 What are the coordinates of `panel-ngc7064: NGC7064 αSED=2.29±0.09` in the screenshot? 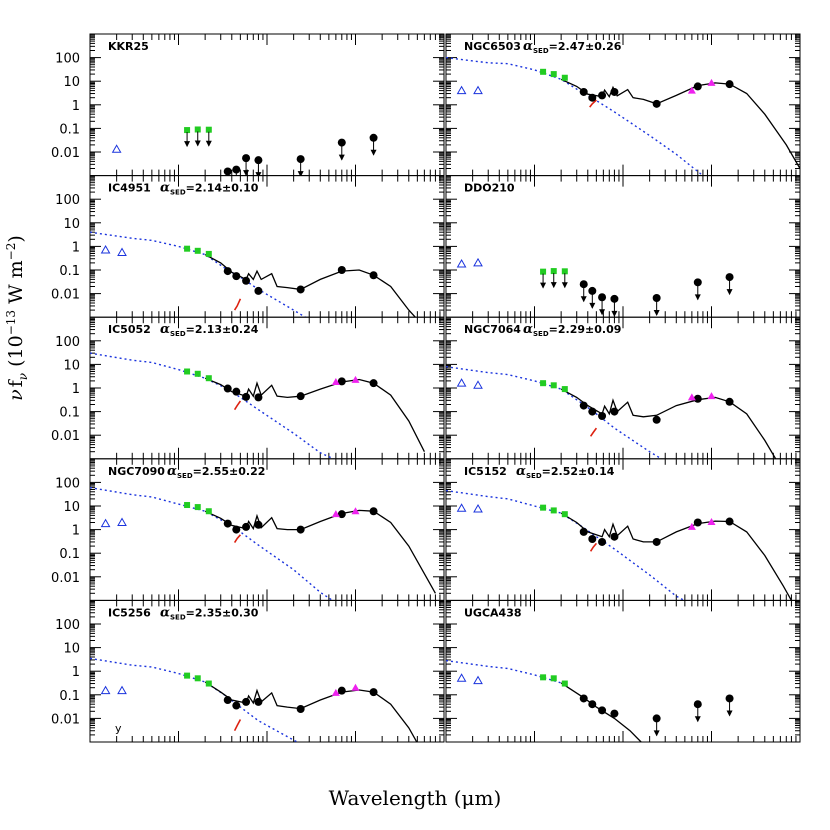 It's located at (623, 388).